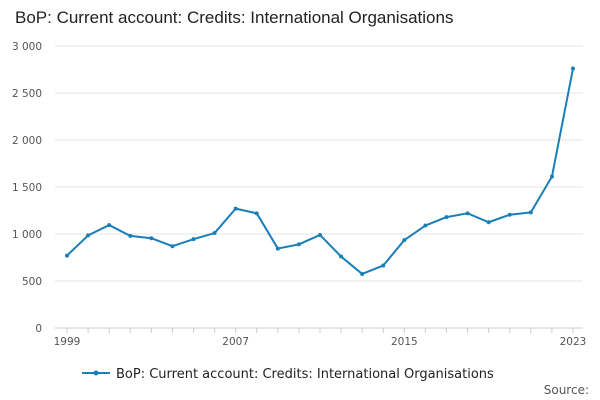  Describe the element at coordinates (27, 235) in the screenshot. I see `y-tick-label: 1 000` at that location.